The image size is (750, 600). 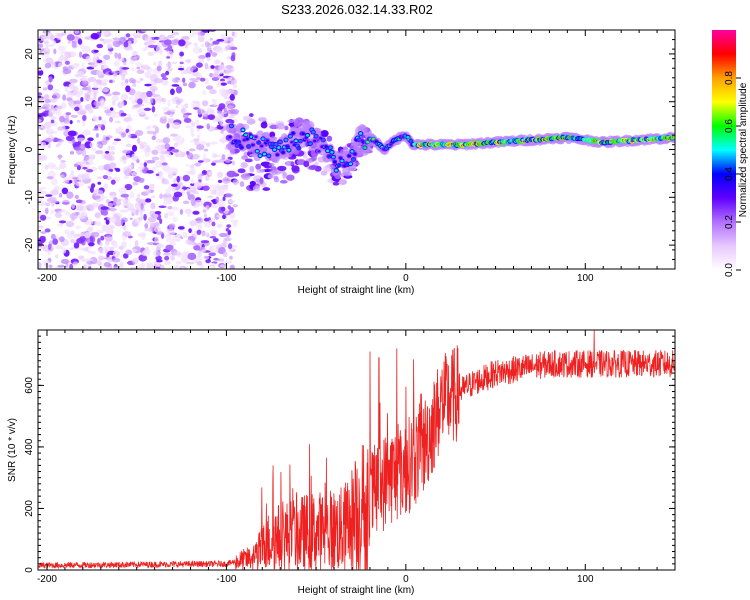 What do you see at coordinates (29, 102) in the screenshot?
I see `y-tick-label: 10` at bounding box center [29, 102].